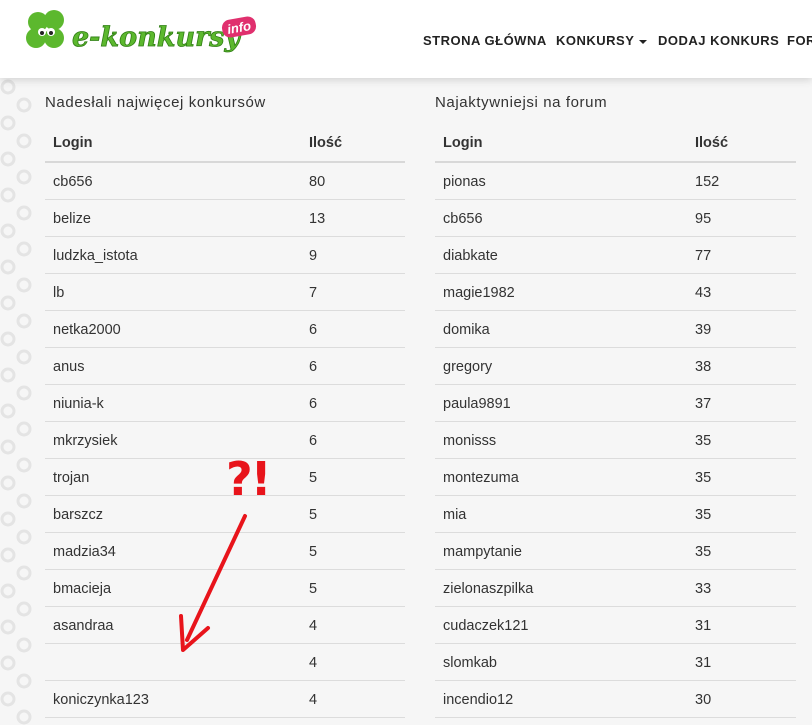 The height and width of the screenshot is (725, 812). What do you see at coordinates (101, 700) in the screenshot?
I see `login-cell: koniczynka123` at bounding box center [101, 700].